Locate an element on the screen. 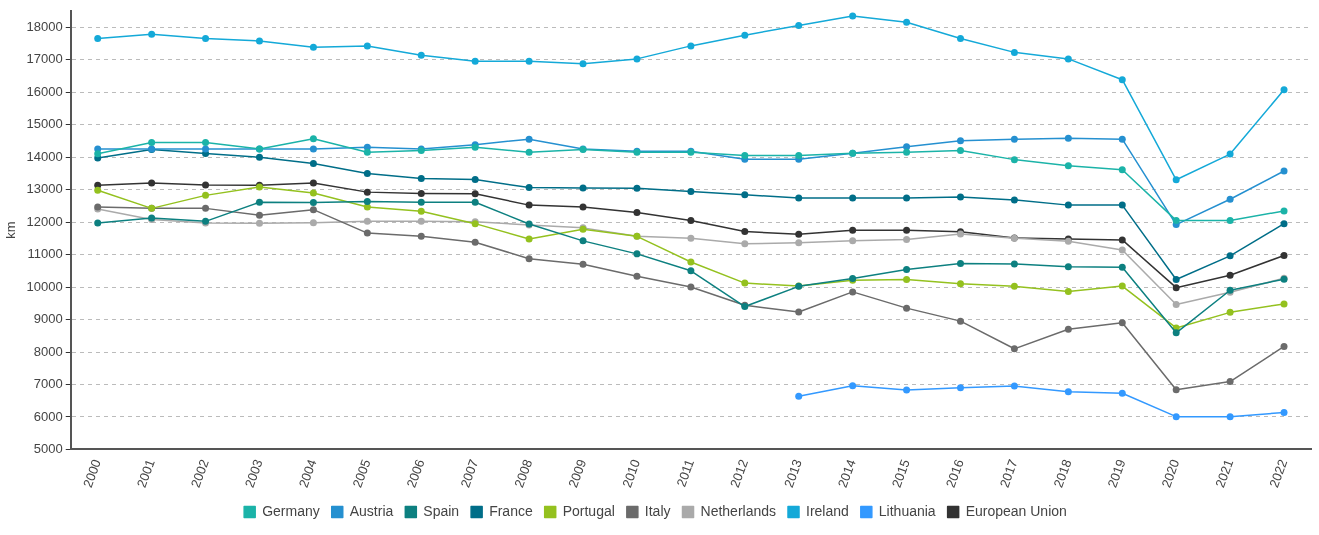 The width and height of the screenshot is (1319, 535). y-tick-label: 13000 is located at coordinates (44, 189).